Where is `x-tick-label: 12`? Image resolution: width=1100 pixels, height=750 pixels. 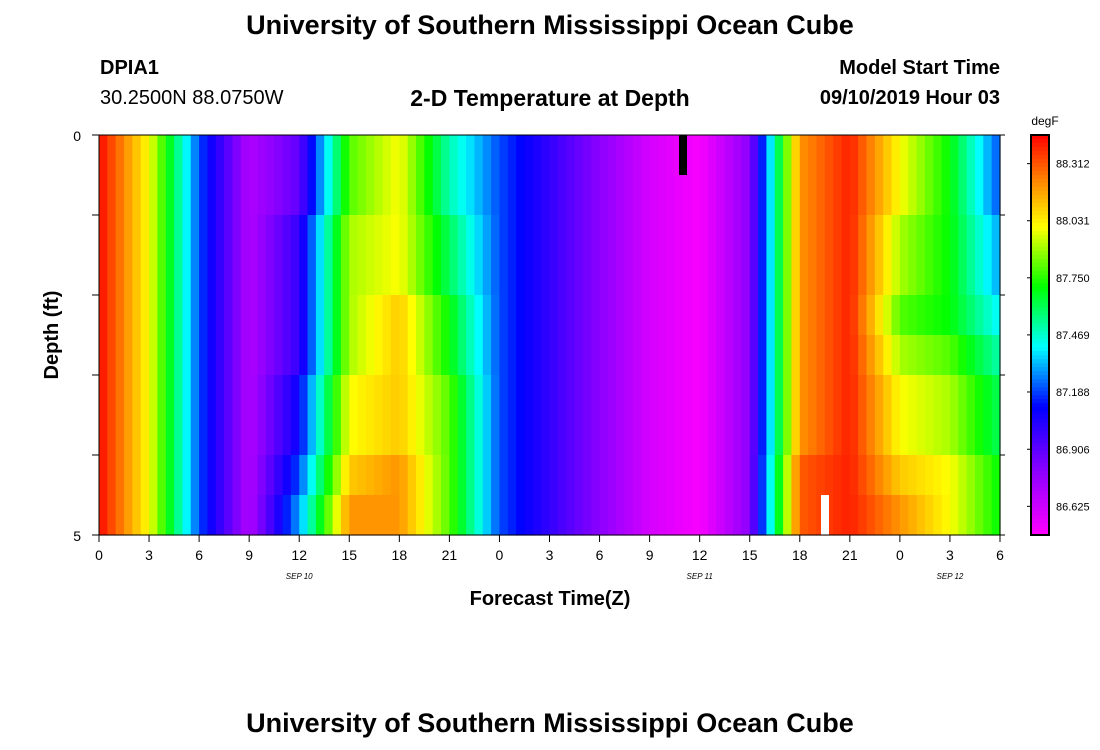
x-tick-label: 12 is located at coordinates (700, 555).